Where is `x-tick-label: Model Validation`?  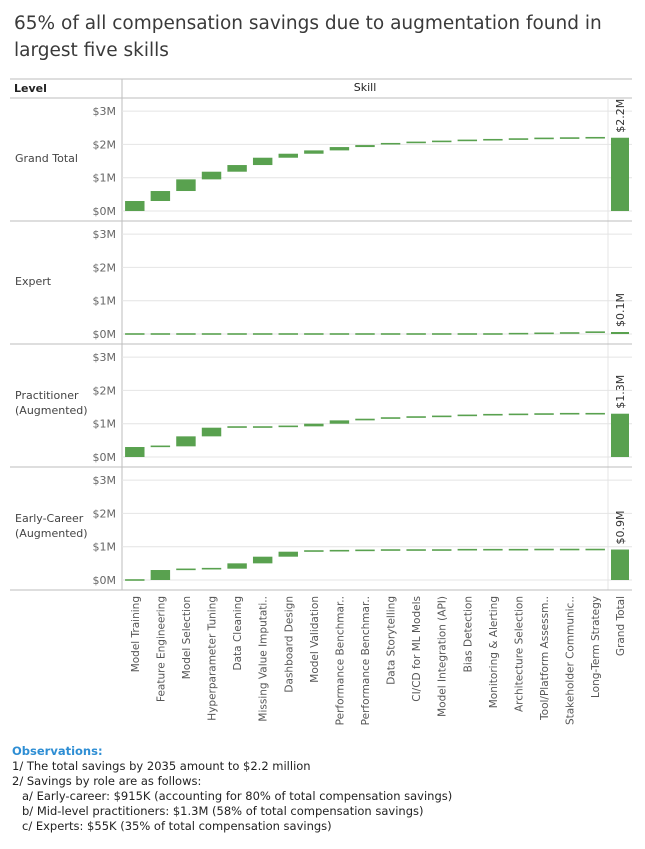 x-tick-label: Model Validation is located at coordinates (315, 639).